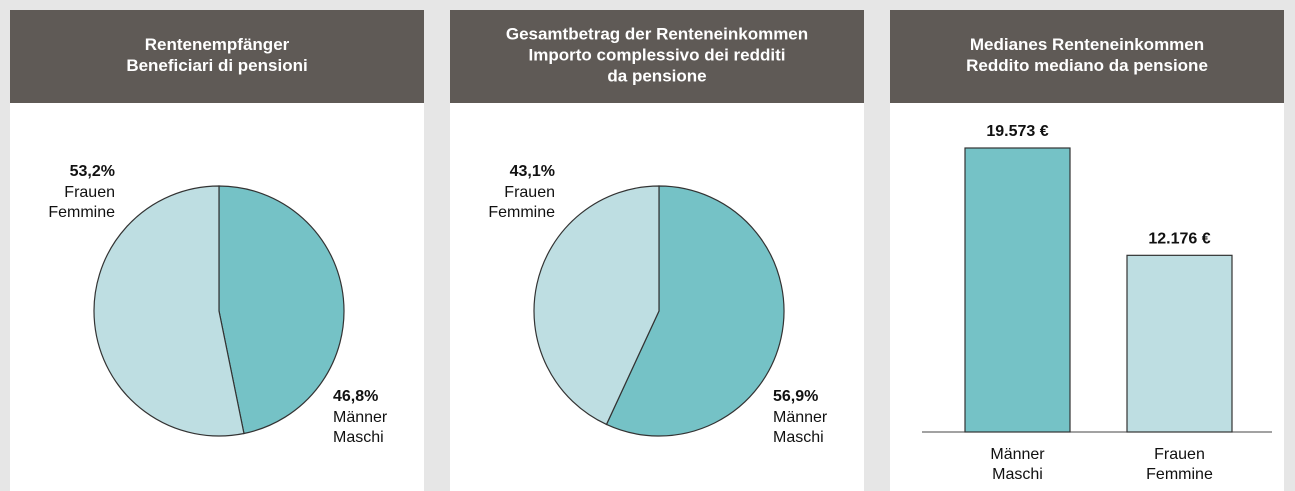 The image size is (1295, 491). I want to click on panel-title: Importo complessivo dei redditi, so click(657, 54).